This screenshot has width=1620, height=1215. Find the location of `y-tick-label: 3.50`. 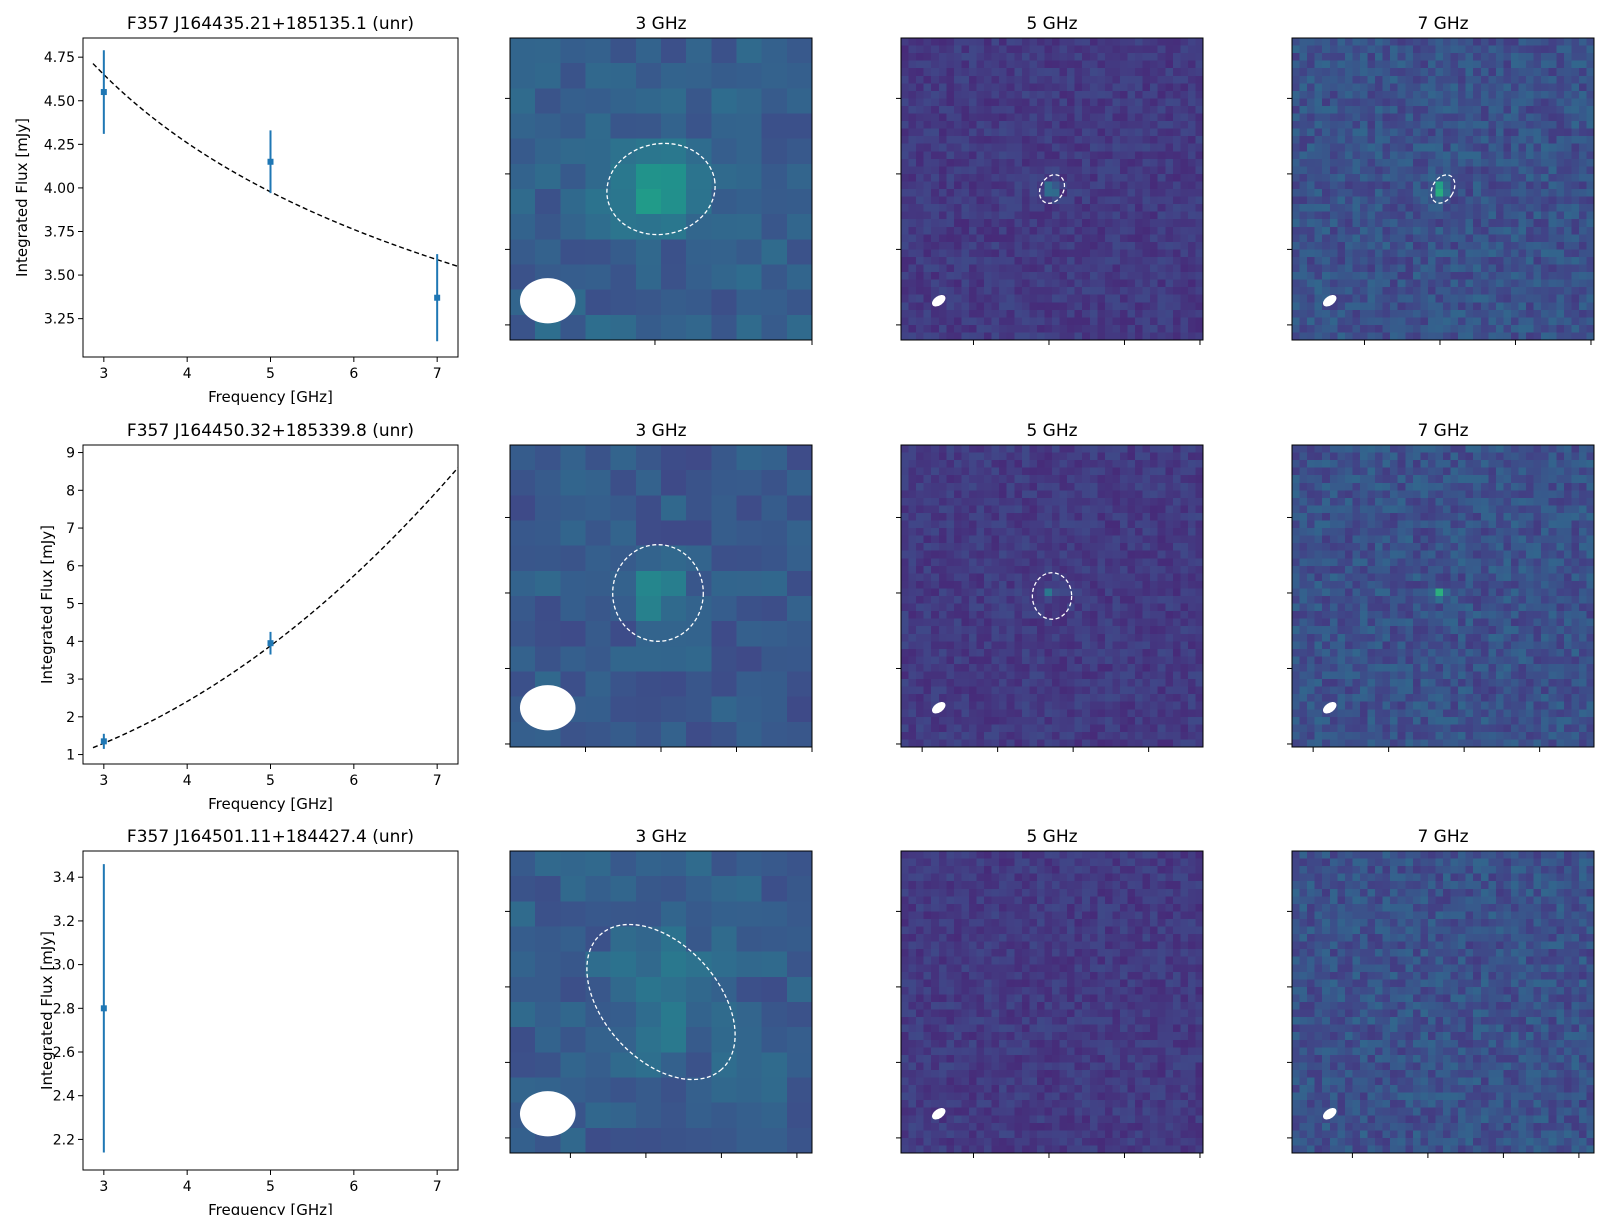

y-tick-label: 3.50 is located at coordinates (59, 276).